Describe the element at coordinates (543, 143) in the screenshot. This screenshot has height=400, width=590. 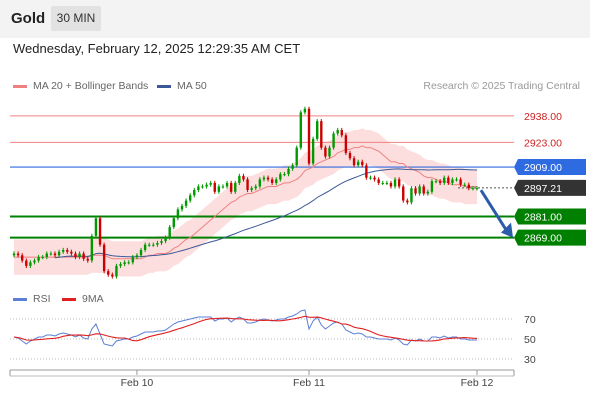
I see `price-label-2923.00: 2923.00` at that location.